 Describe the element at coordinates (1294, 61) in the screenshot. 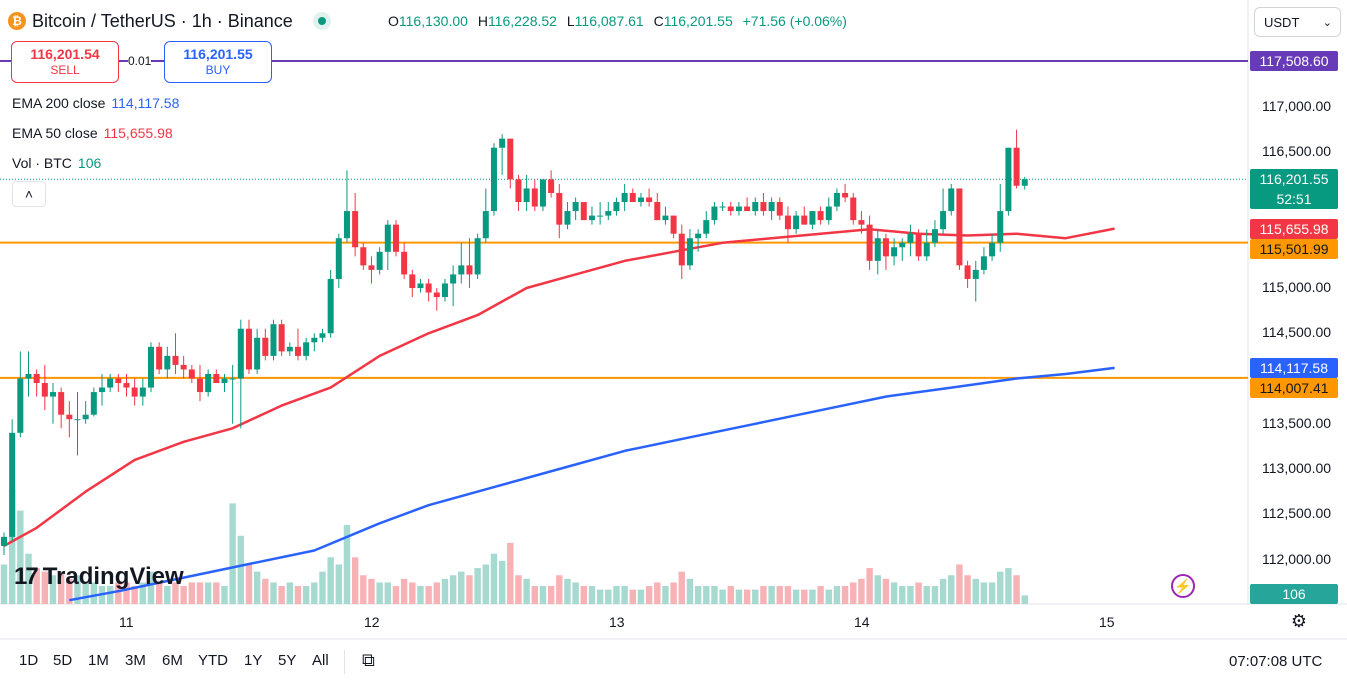

I see `price-tag: 117,508.60` at that location.